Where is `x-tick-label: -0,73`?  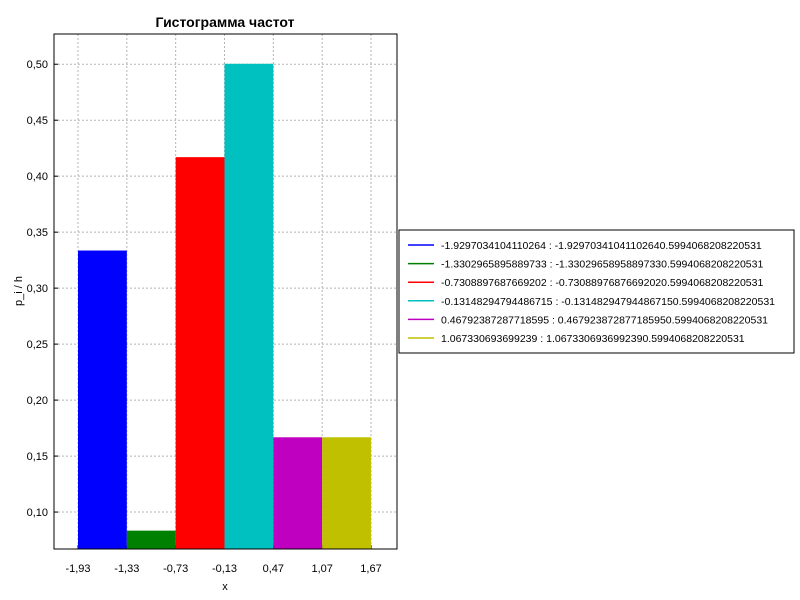 x-tick-label: -0,73 is located at coordinates (175, 569).